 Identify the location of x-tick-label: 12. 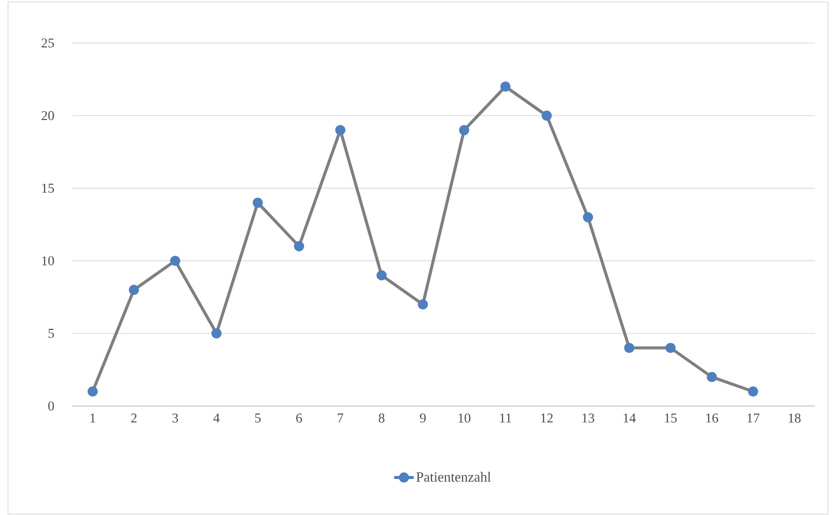
(547, 418).